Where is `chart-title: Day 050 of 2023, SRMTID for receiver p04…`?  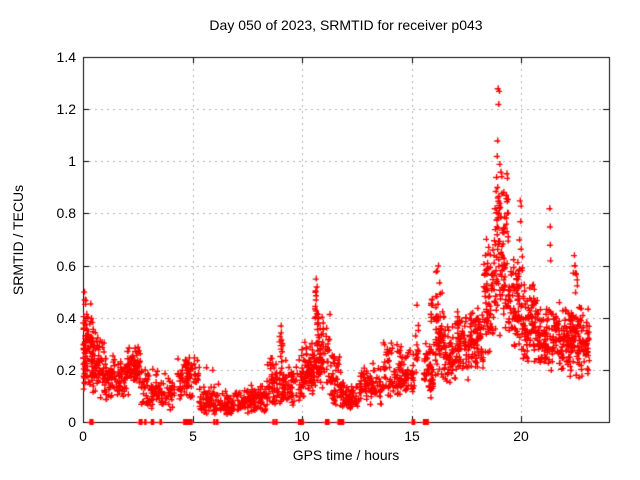
chart-title: Day 050 of 2023, SRMTID for receiver p04… is located at coordinates (346, 25).